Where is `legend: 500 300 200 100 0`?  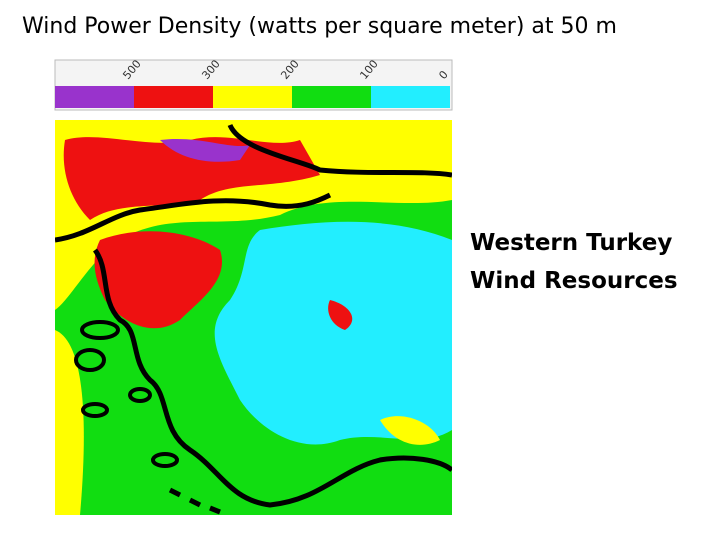 legend: 500 300 200 100 0 is located at coordinates (253, 84).